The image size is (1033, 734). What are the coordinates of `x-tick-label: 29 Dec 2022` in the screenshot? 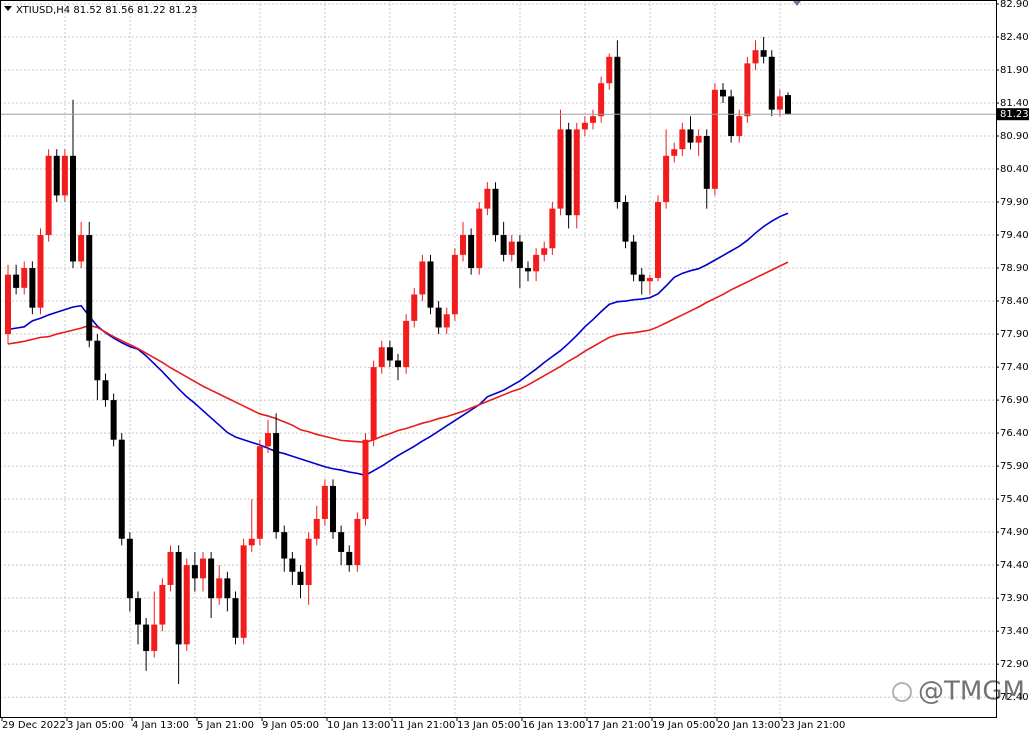 It's located at (34, 725).